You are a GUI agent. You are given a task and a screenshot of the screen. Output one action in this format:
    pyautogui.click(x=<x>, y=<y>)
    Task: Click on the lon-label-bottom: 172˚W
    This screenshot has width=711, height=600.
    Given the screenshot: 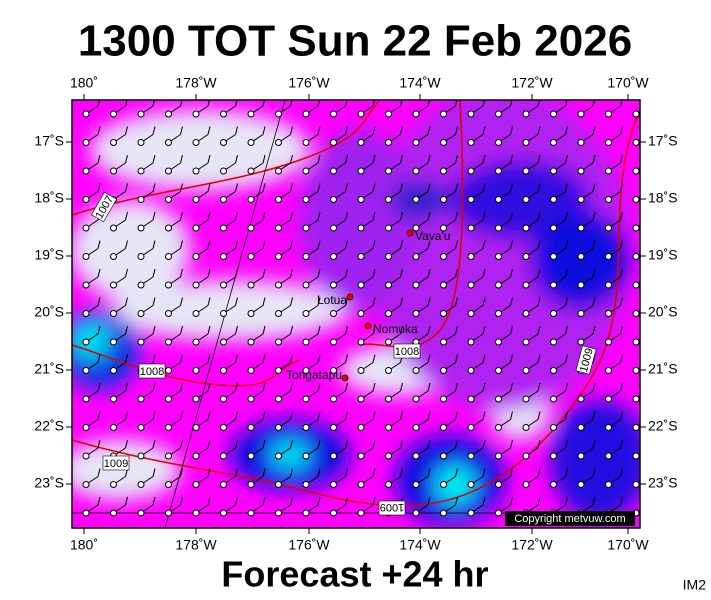 What is the action you would take?
    pyautogui.click(x=532, y=545)
    